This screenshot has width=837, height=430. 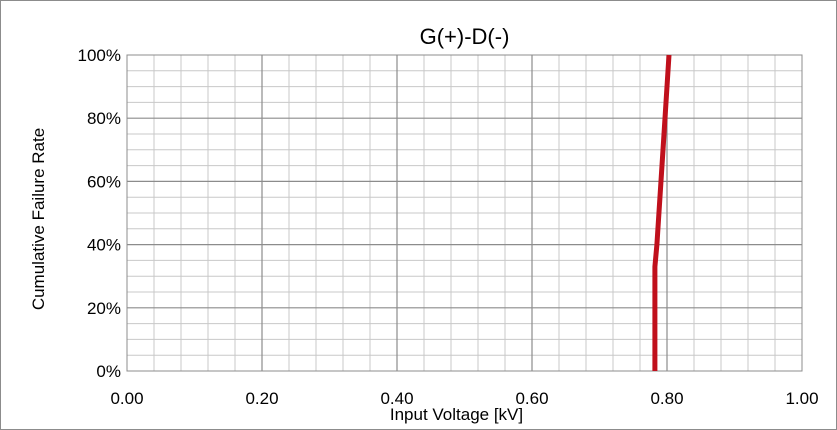 What do you see at coordinates (104, 118) in the screenshot?
I see `y-tick-label: 80%` at bounding box center [104, 118].